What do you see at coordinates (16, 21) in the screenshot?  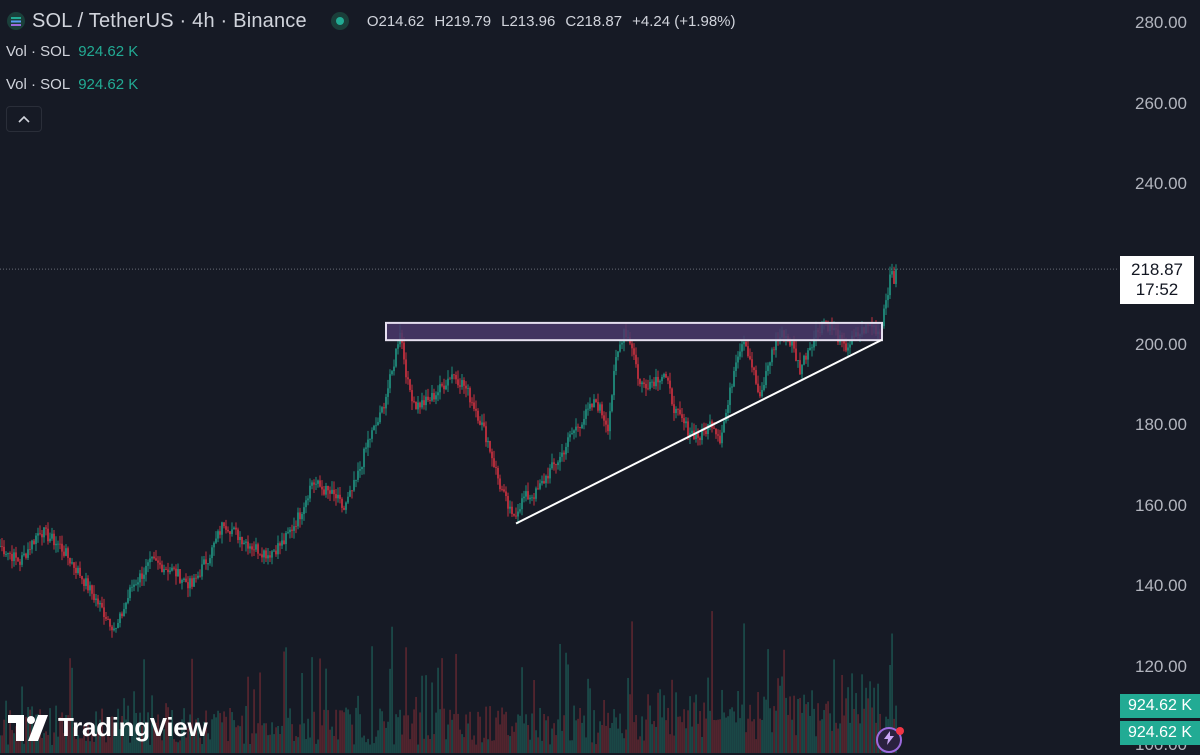 I see `chart-symbol-icon` at bounding box center [16, 21].